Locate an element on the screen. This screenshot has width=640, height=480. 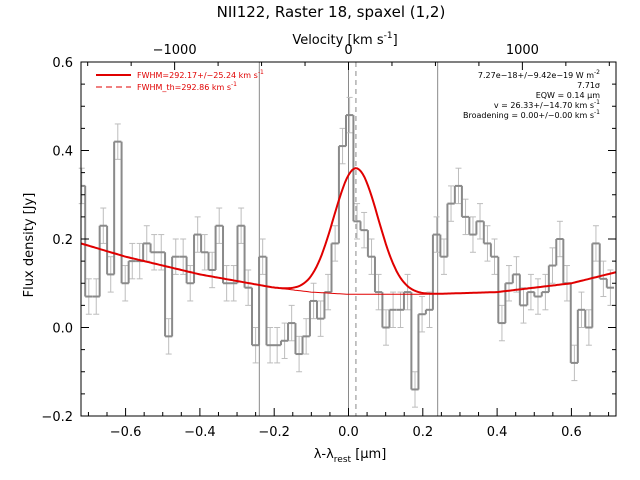
top-axis-tick-labels: −1000 0 1000 is located at coordinates (346, 50).